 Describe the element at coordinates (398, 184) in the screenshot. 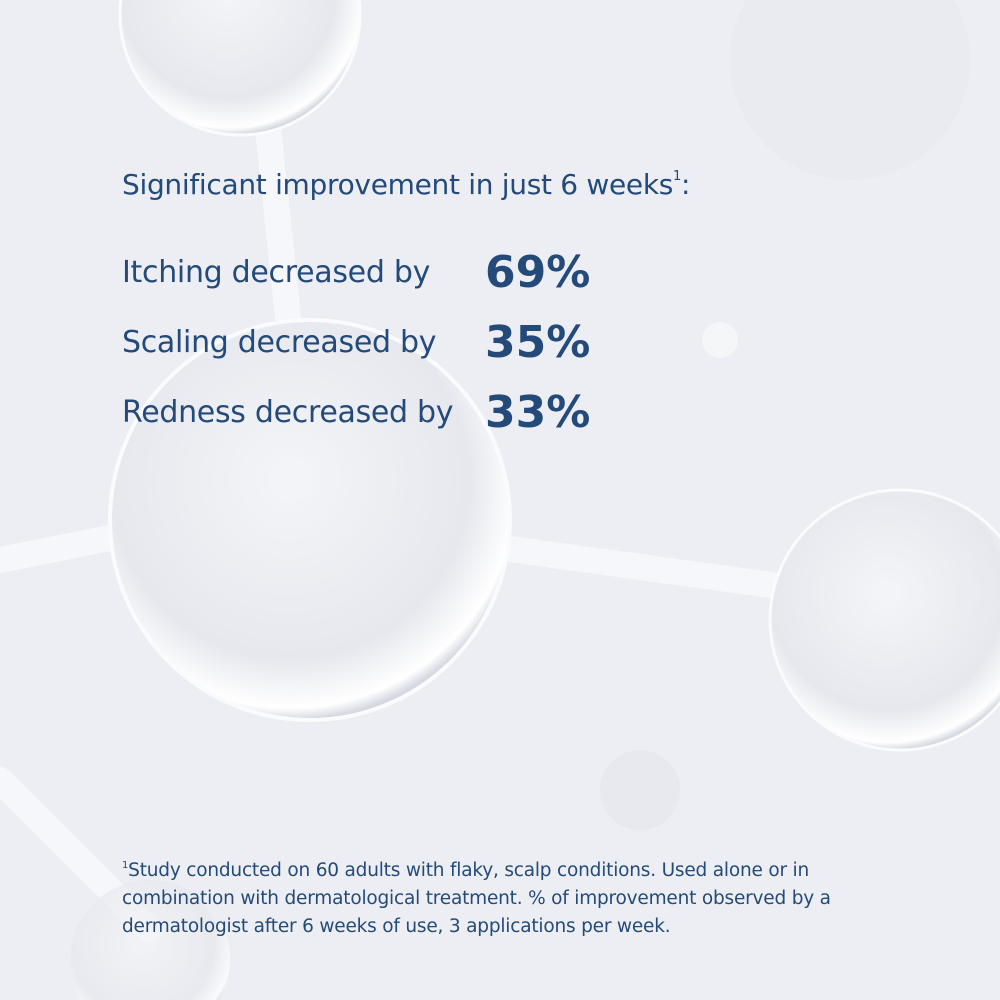

I see `heading-text: Significant improvement in just 6 weeks` at that location.